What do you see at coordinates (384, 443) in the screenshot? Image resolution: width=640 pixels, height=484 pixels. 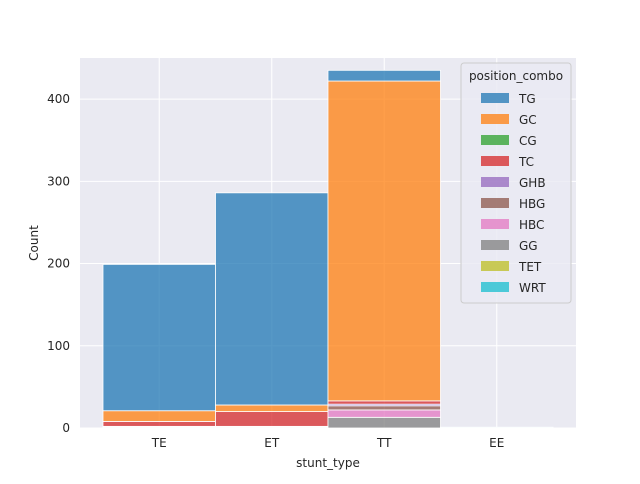 I see `x-tick-label: TT` at bounding box center [384, 443].